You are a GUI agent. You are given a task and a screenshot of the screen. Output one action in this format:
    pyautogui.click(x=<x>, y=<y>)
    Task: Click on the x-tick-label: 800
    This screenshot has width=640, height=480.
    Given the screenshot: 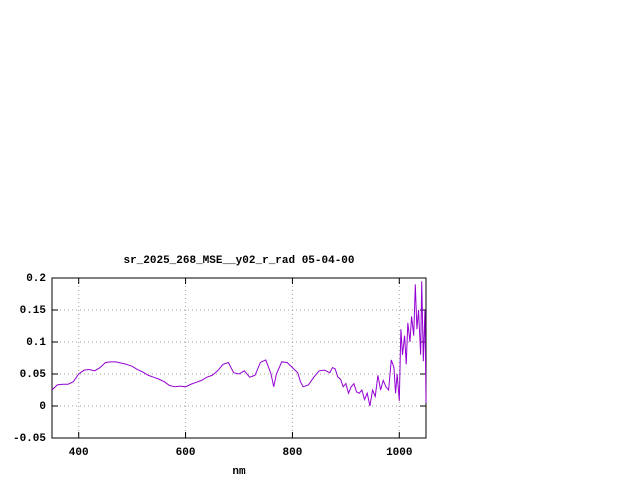 What is the action you would take?
    pyautogui.click(x=293, y=453)
    